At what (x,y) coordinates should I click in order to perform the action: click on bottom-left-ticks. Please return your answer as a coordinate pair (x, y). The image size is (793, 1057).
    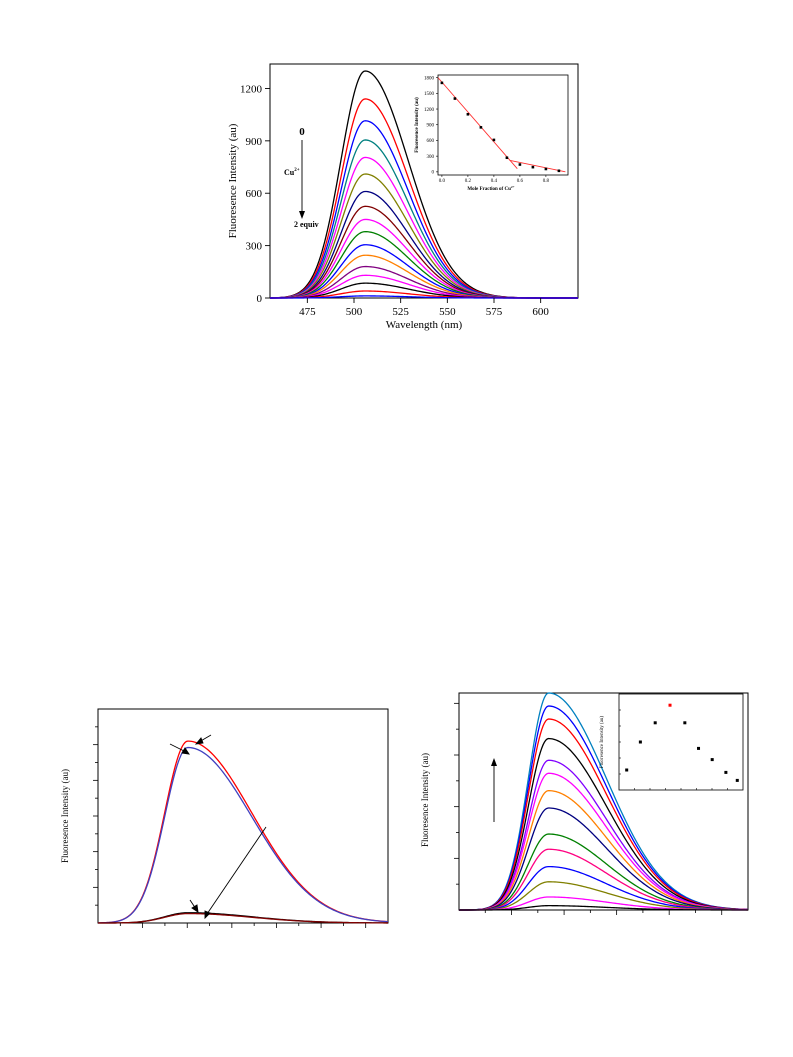
    Looking at the image, I should click on (230, 827).